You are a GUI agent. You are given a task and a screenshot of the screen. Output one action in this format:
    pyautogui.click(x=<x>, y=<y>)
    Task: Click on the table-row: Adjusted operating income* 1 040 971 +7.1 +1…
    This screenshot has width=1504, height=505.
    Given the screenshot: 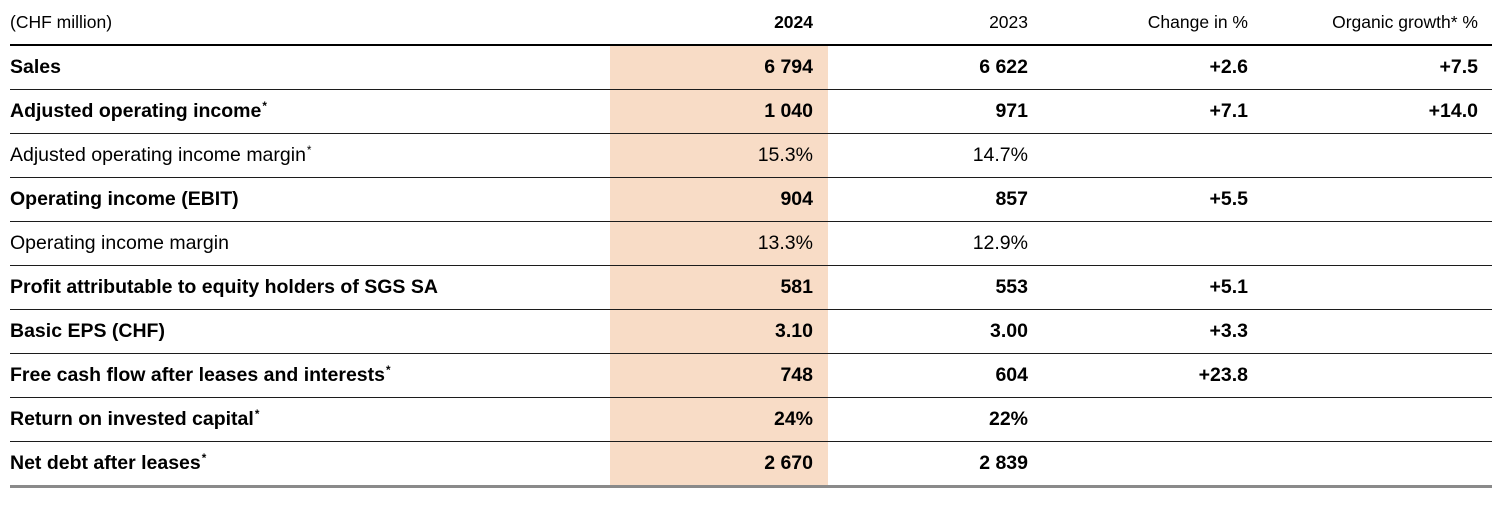 What is the action you would take?
    pyautogui.click(x=751, y=111)
    